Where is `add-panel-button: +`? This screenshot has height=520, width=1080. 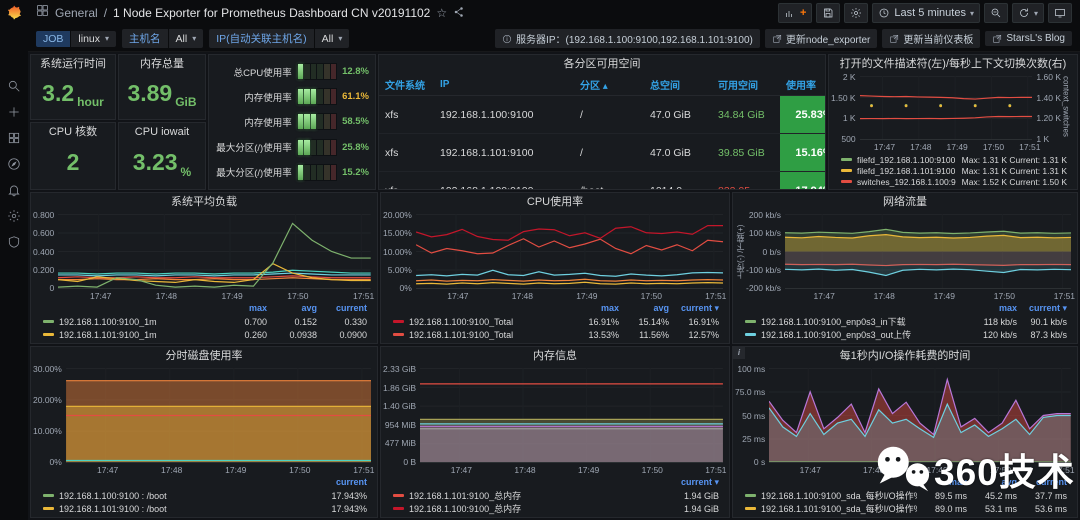 add-panel-button: + is located at coordinates (795, 13).